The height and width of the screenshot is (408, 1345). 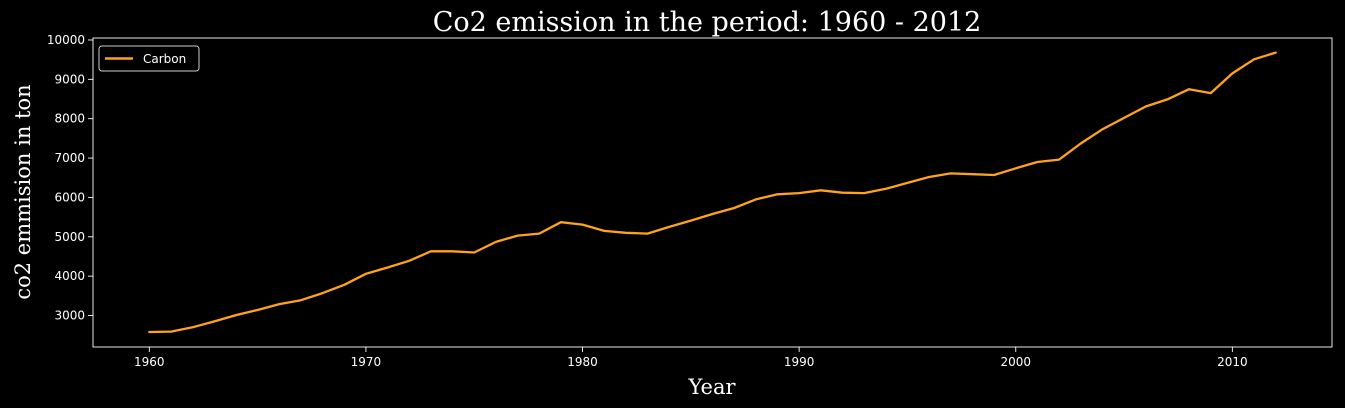 I want to click on y-tick-label-10000: 10000, so click(x=66, y=40).